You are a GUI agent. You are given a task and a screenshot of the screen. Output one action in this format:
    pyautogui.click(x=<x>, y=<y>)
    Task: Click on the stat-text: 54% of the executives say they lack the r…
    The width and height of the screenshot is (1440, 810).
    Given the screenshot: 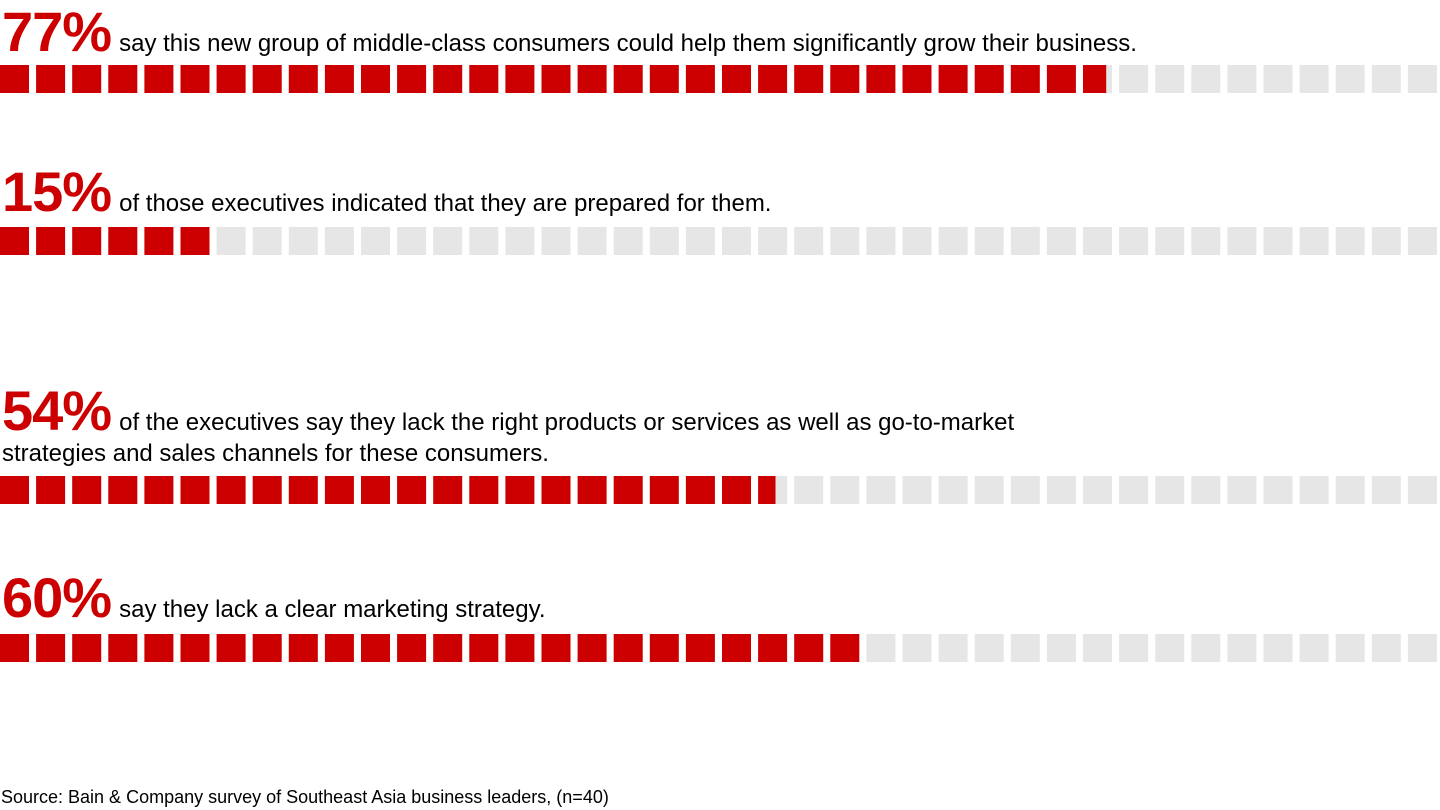 What is the action you would take?
    pyautogui.click(x=557, y=426)
    